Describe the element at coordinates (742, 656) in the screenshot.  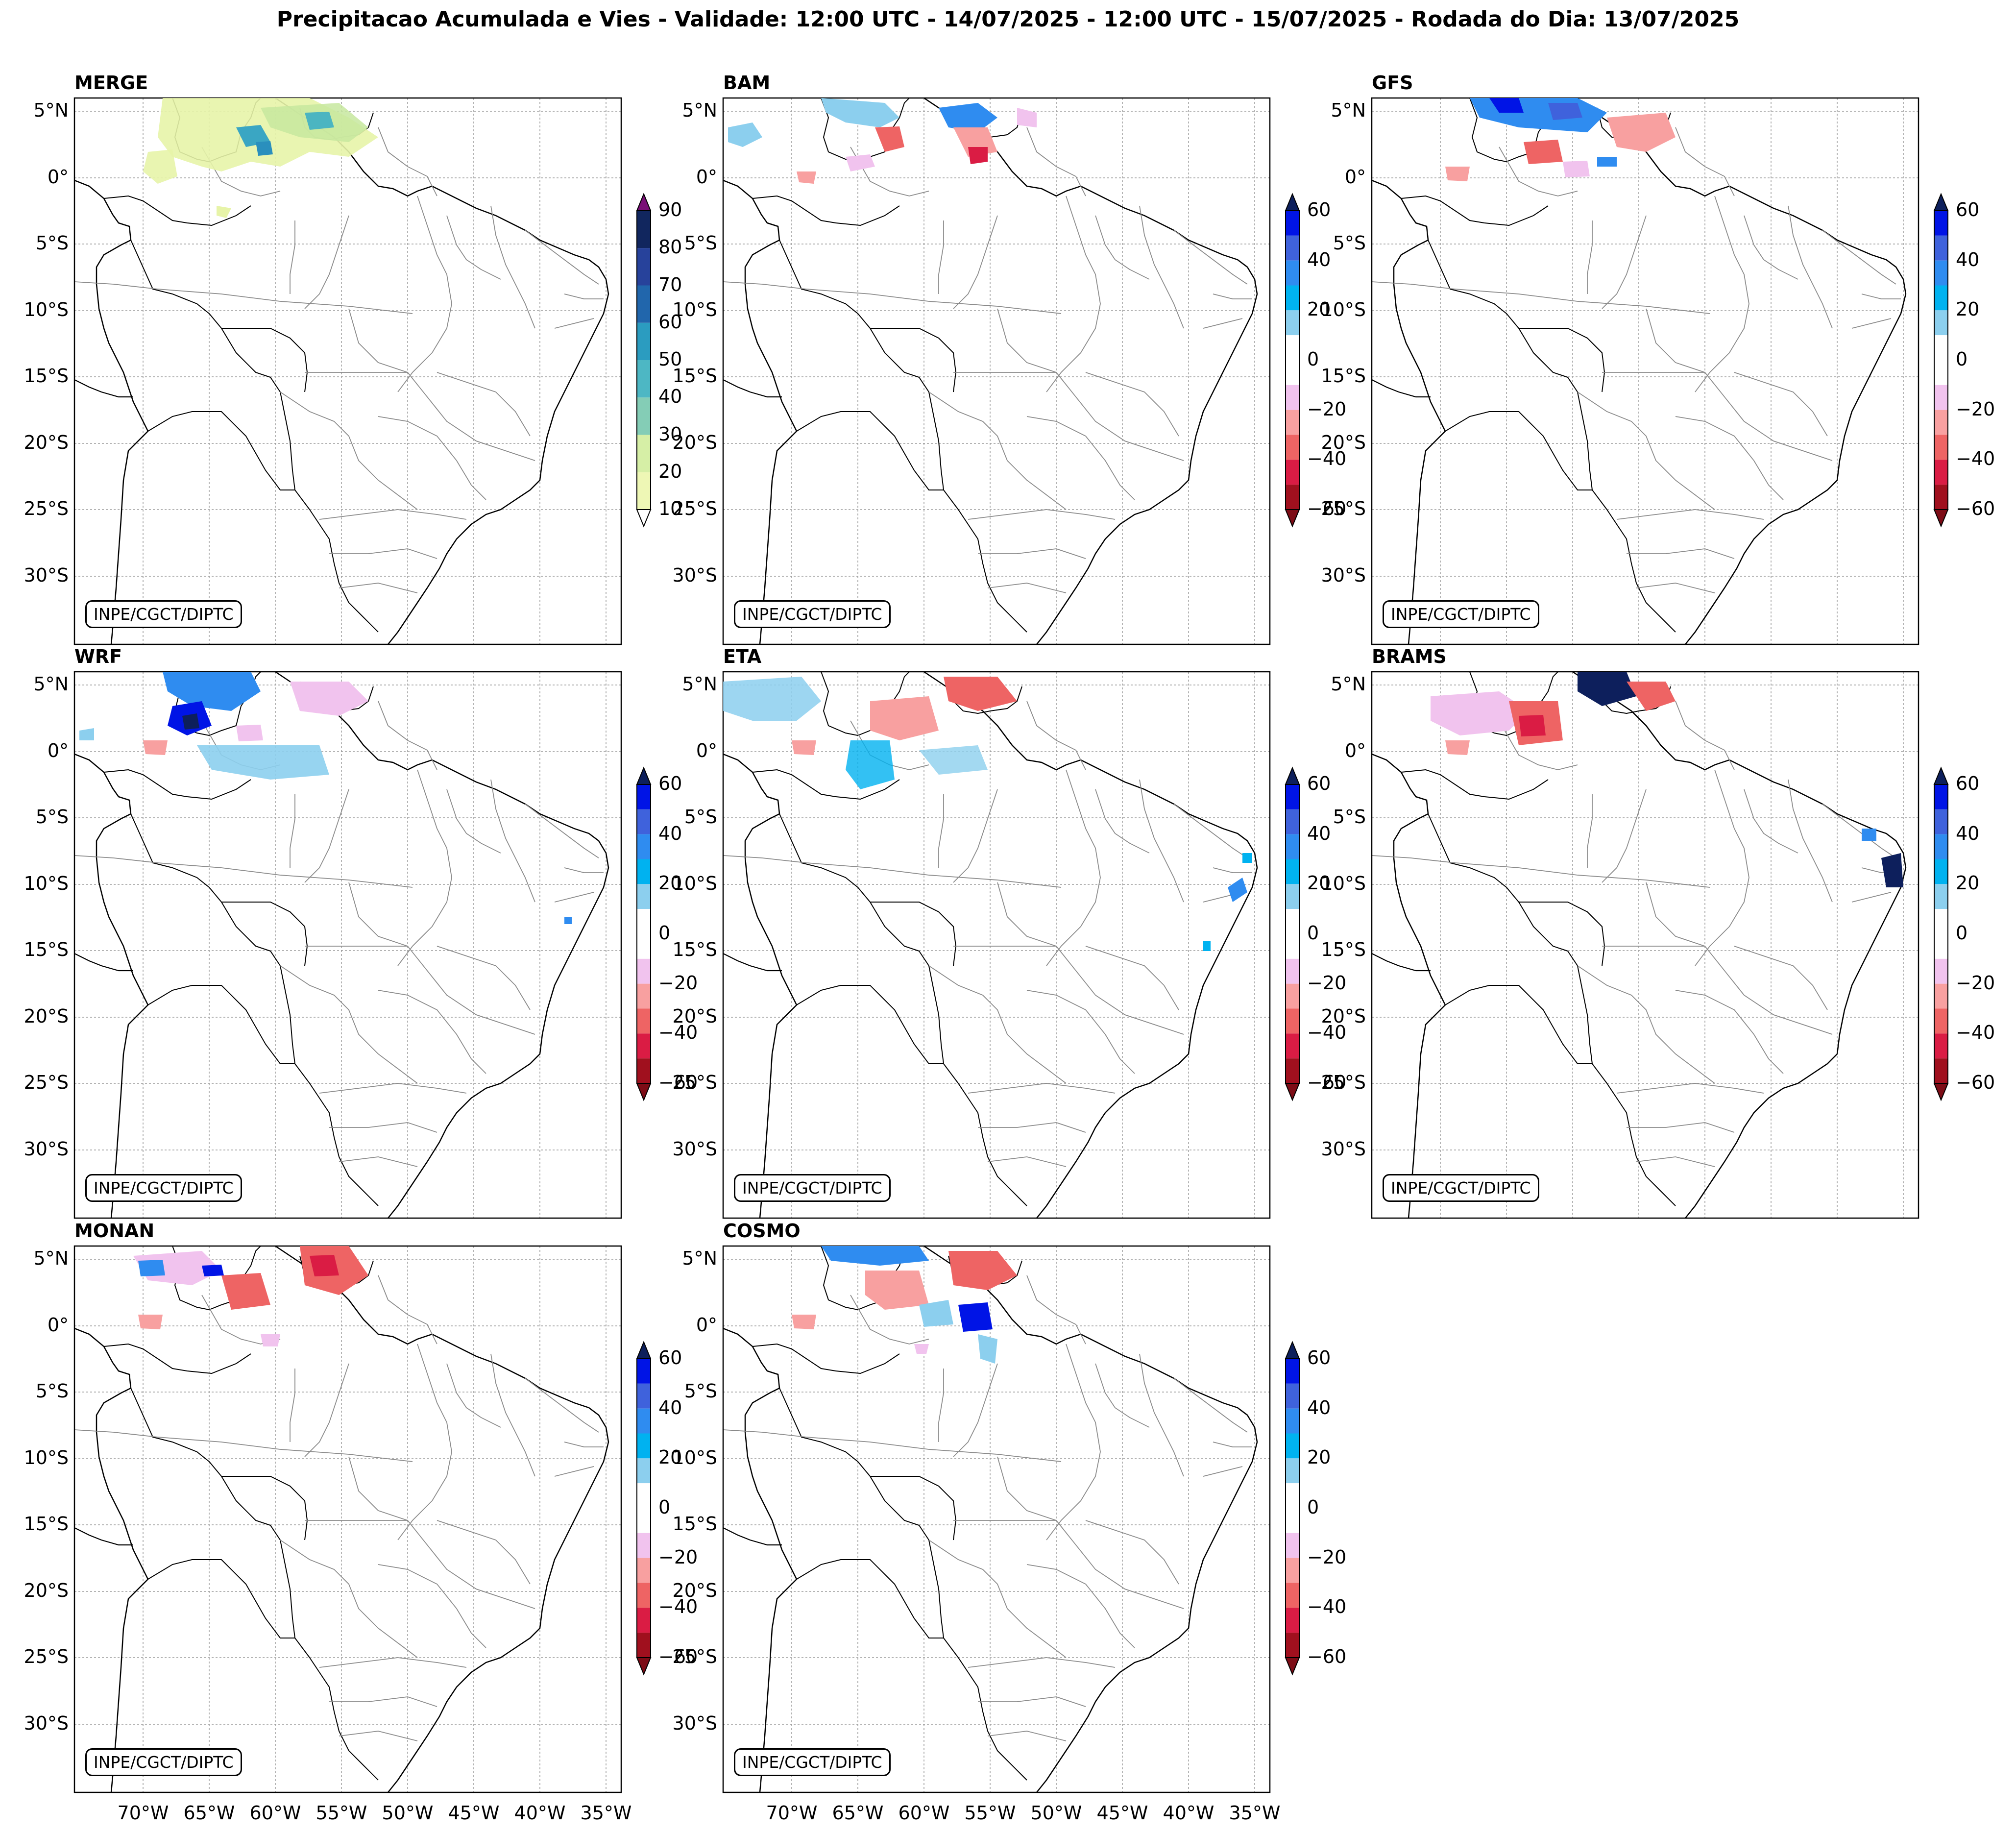
I see `panel-title-eta: ETA` at that location.